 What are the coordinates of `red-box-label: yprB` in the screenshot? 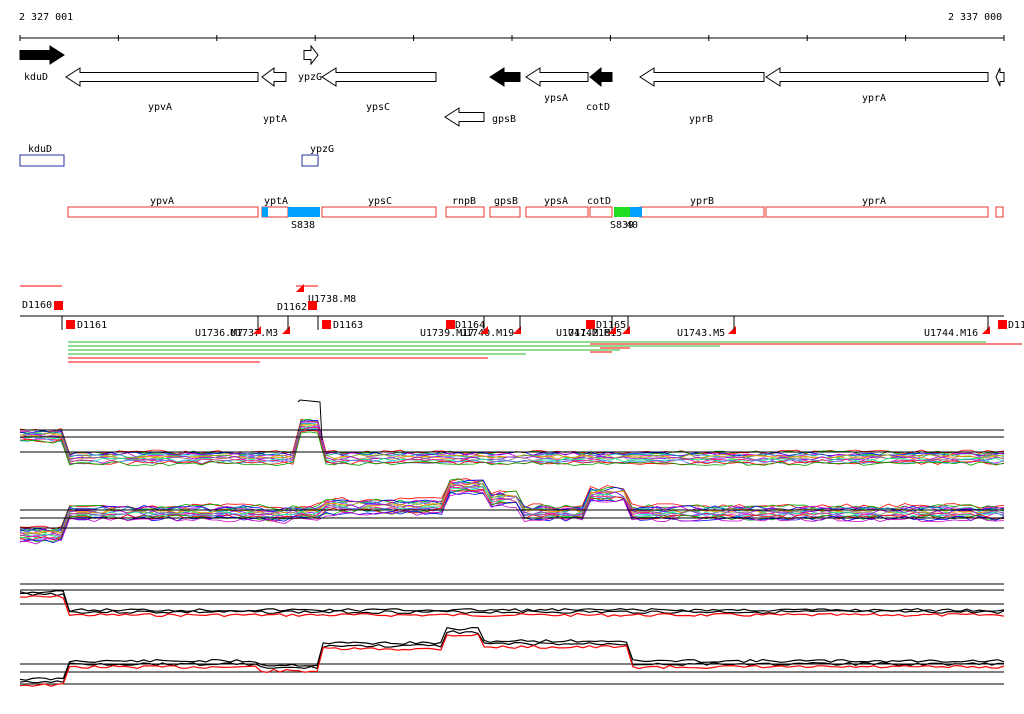 It's located at (702, 201).